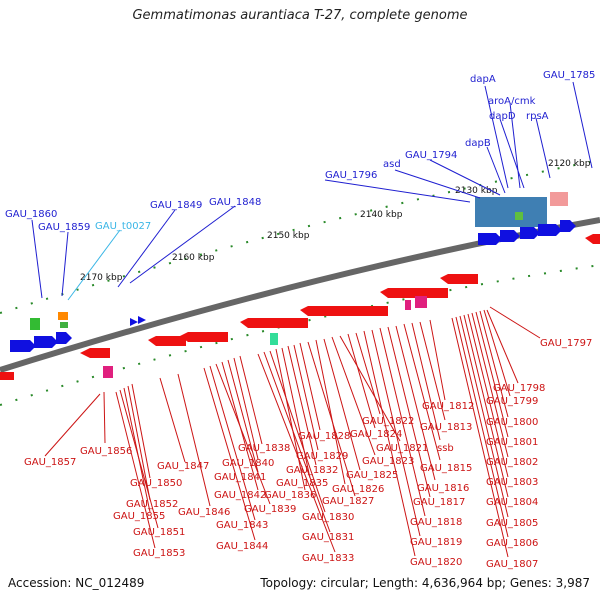  I want to click on gene-label: GAU_1852, so click(152, 504).